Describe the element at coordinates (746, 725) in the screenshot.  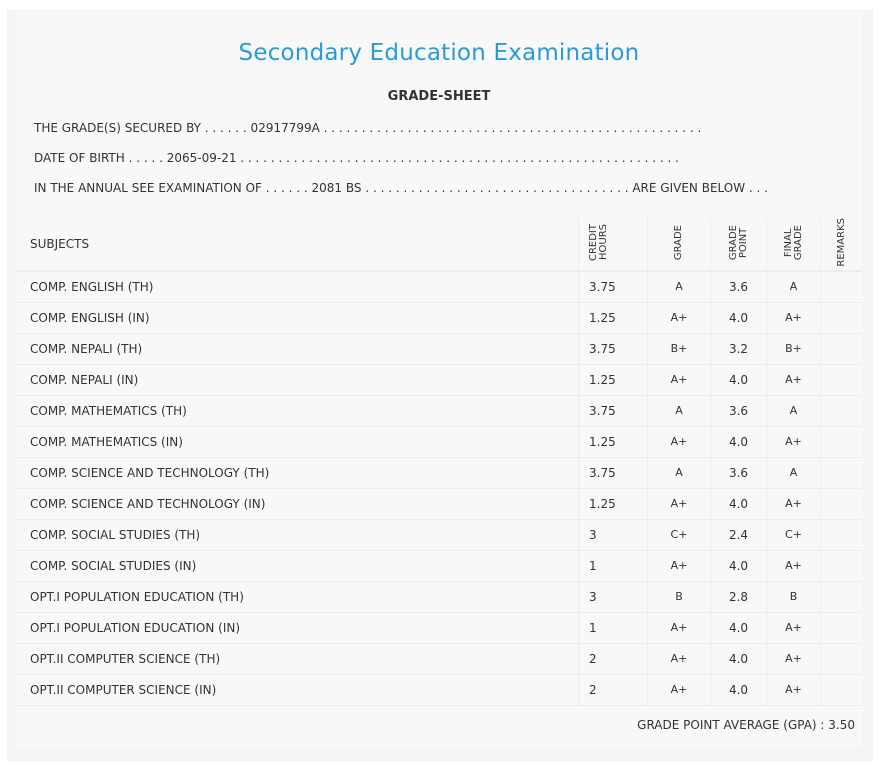
I see `gpa-summary: GRADE POINT AVERAGE (GPA) : 3.50` at that location.